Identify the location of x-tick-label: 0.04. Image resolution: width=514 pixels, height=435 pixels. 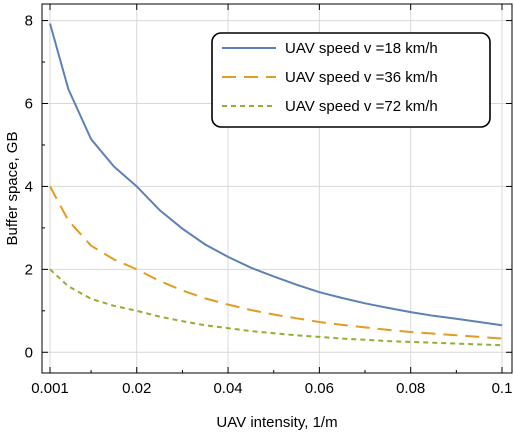
(227, 388).